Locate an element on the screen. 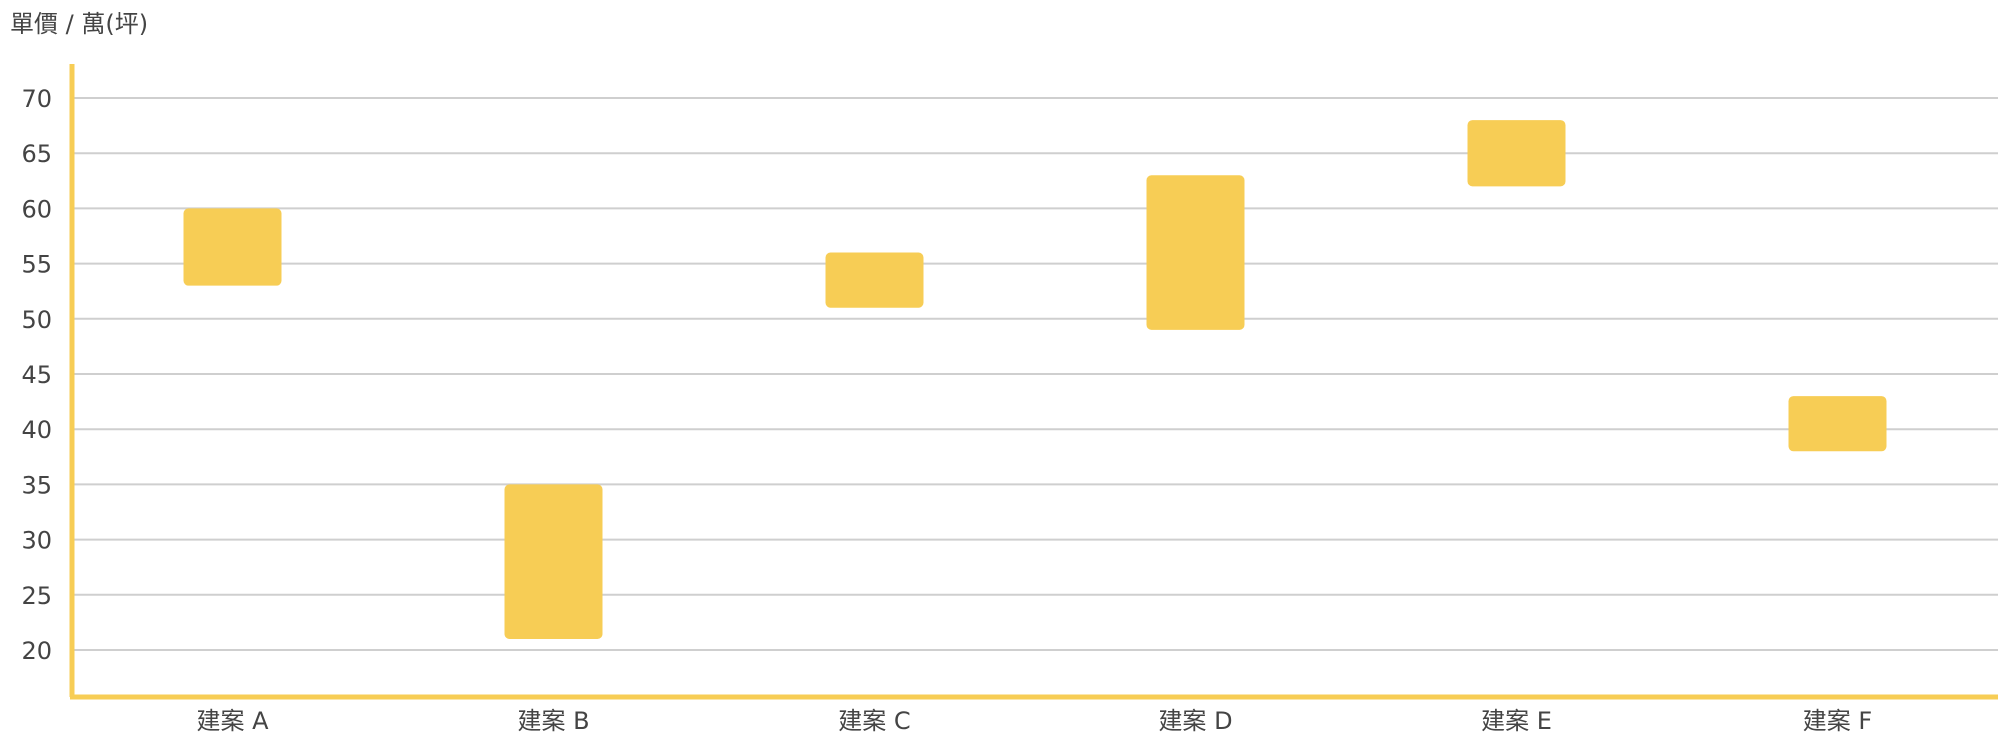 Image resolution: width=2008 pixels, height=752 pixels. x-tick-label: 建案 D is located at coordinates (1195, 721).